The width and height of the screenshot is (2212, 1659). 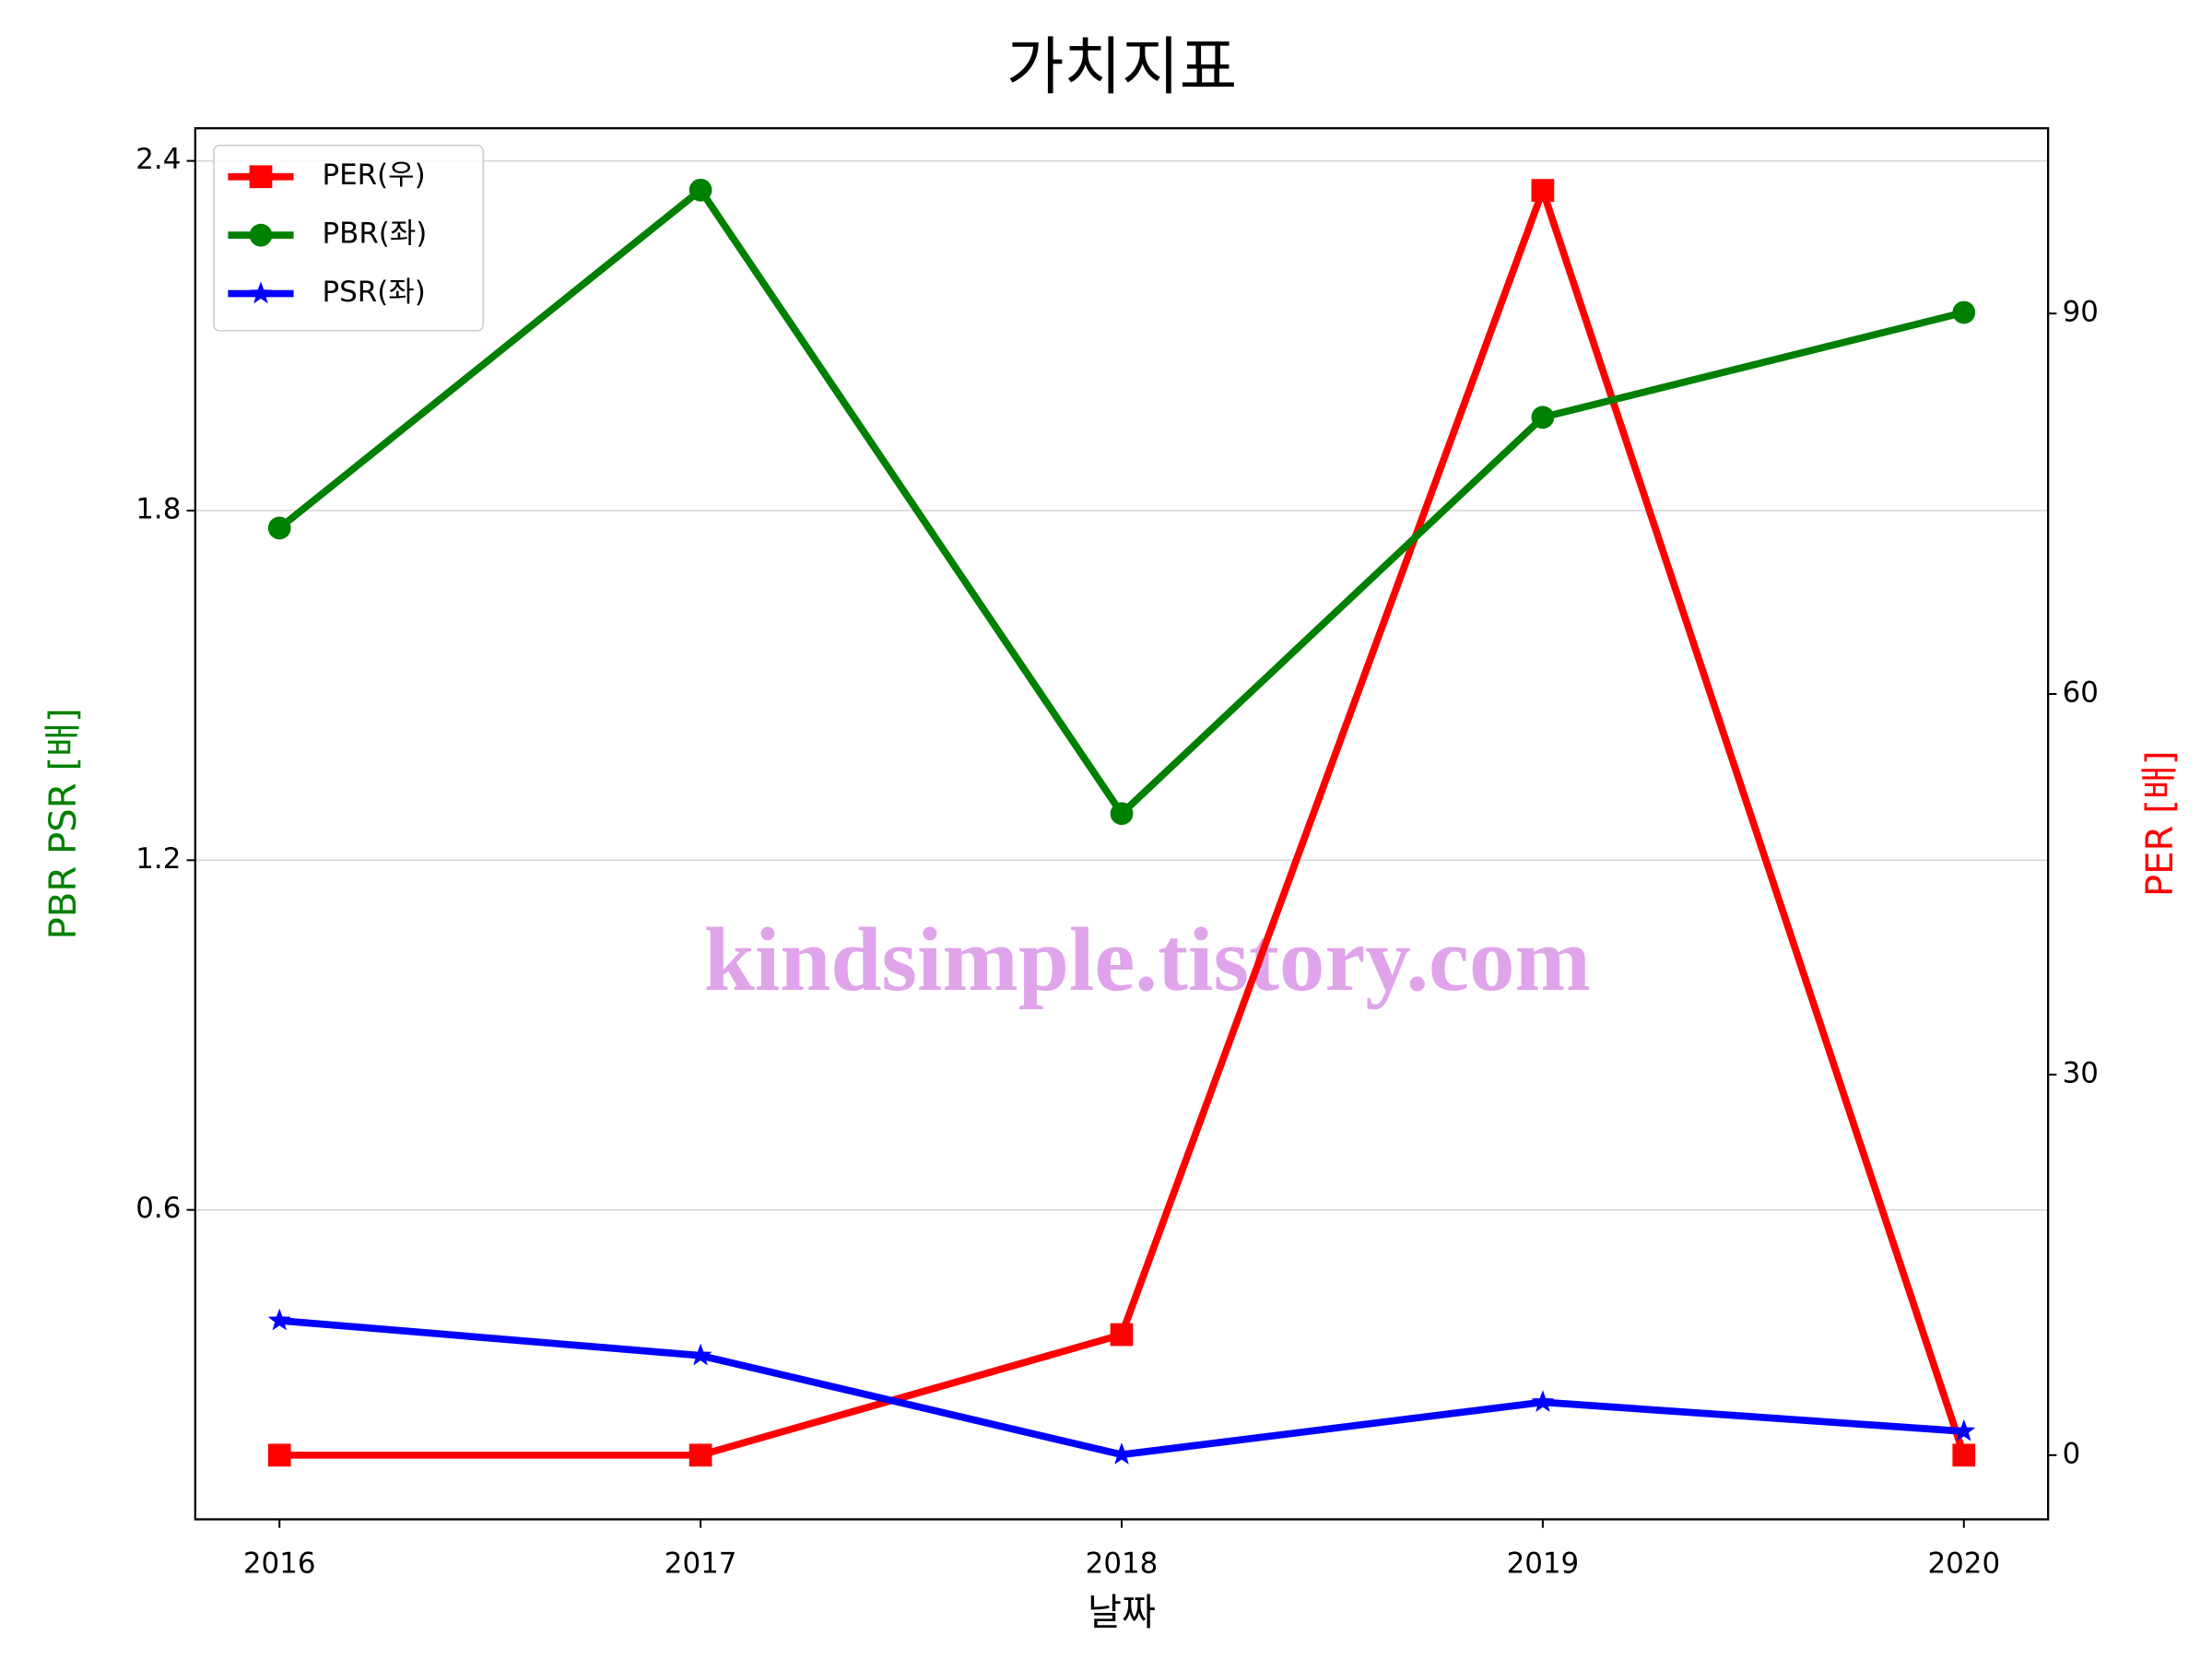 What do you see at coordinates (374, 234) in the screenshot?
I see `legend-label: PBR(좌)` at bounding box center [374, 234].